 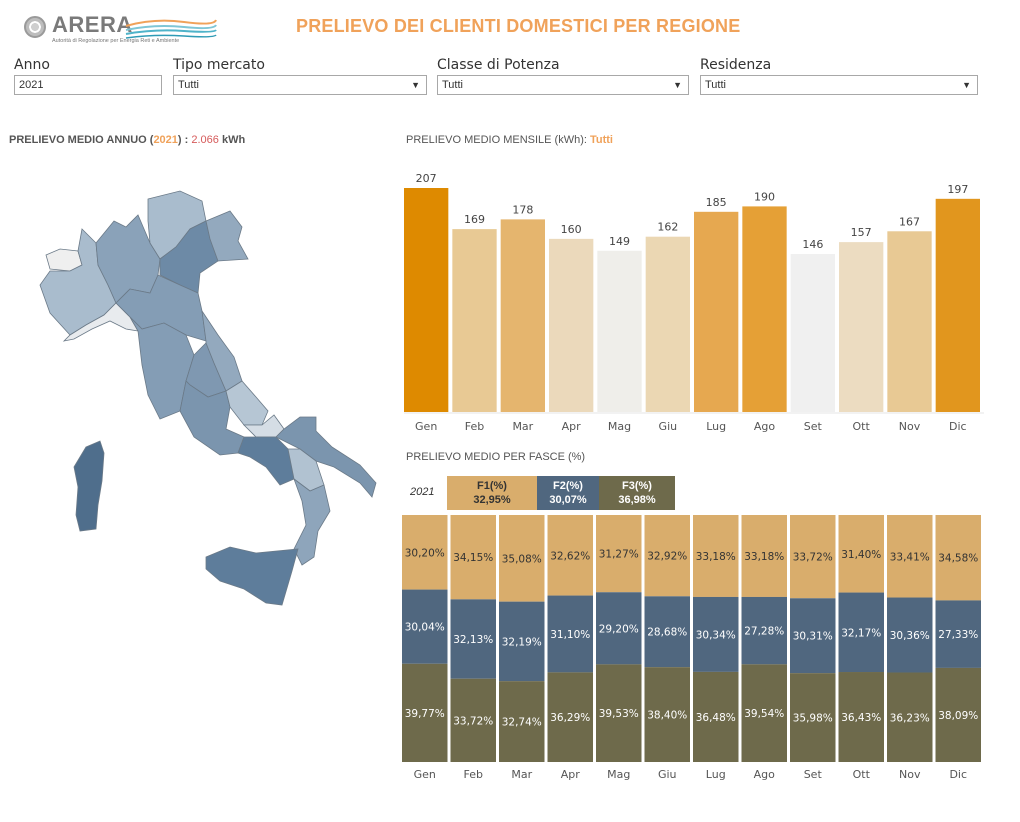 What do you see at coordinates (861, 554) in the screenshot?
I see `segment-f1-ott` at bounding box center [861, 554].